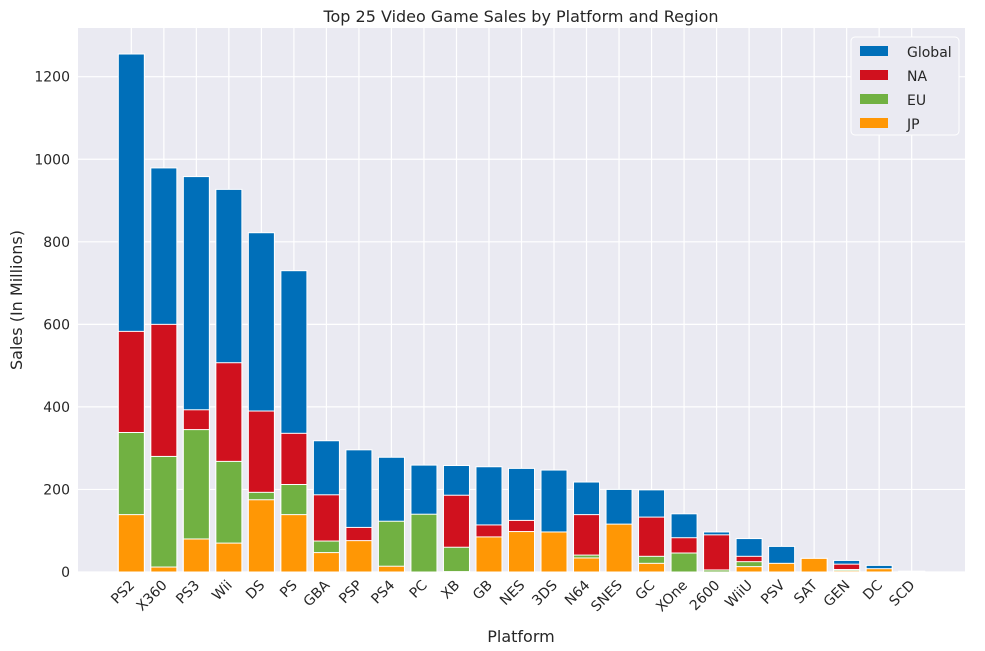  I want to click on x-tick-label: DC, so click(873, 590).